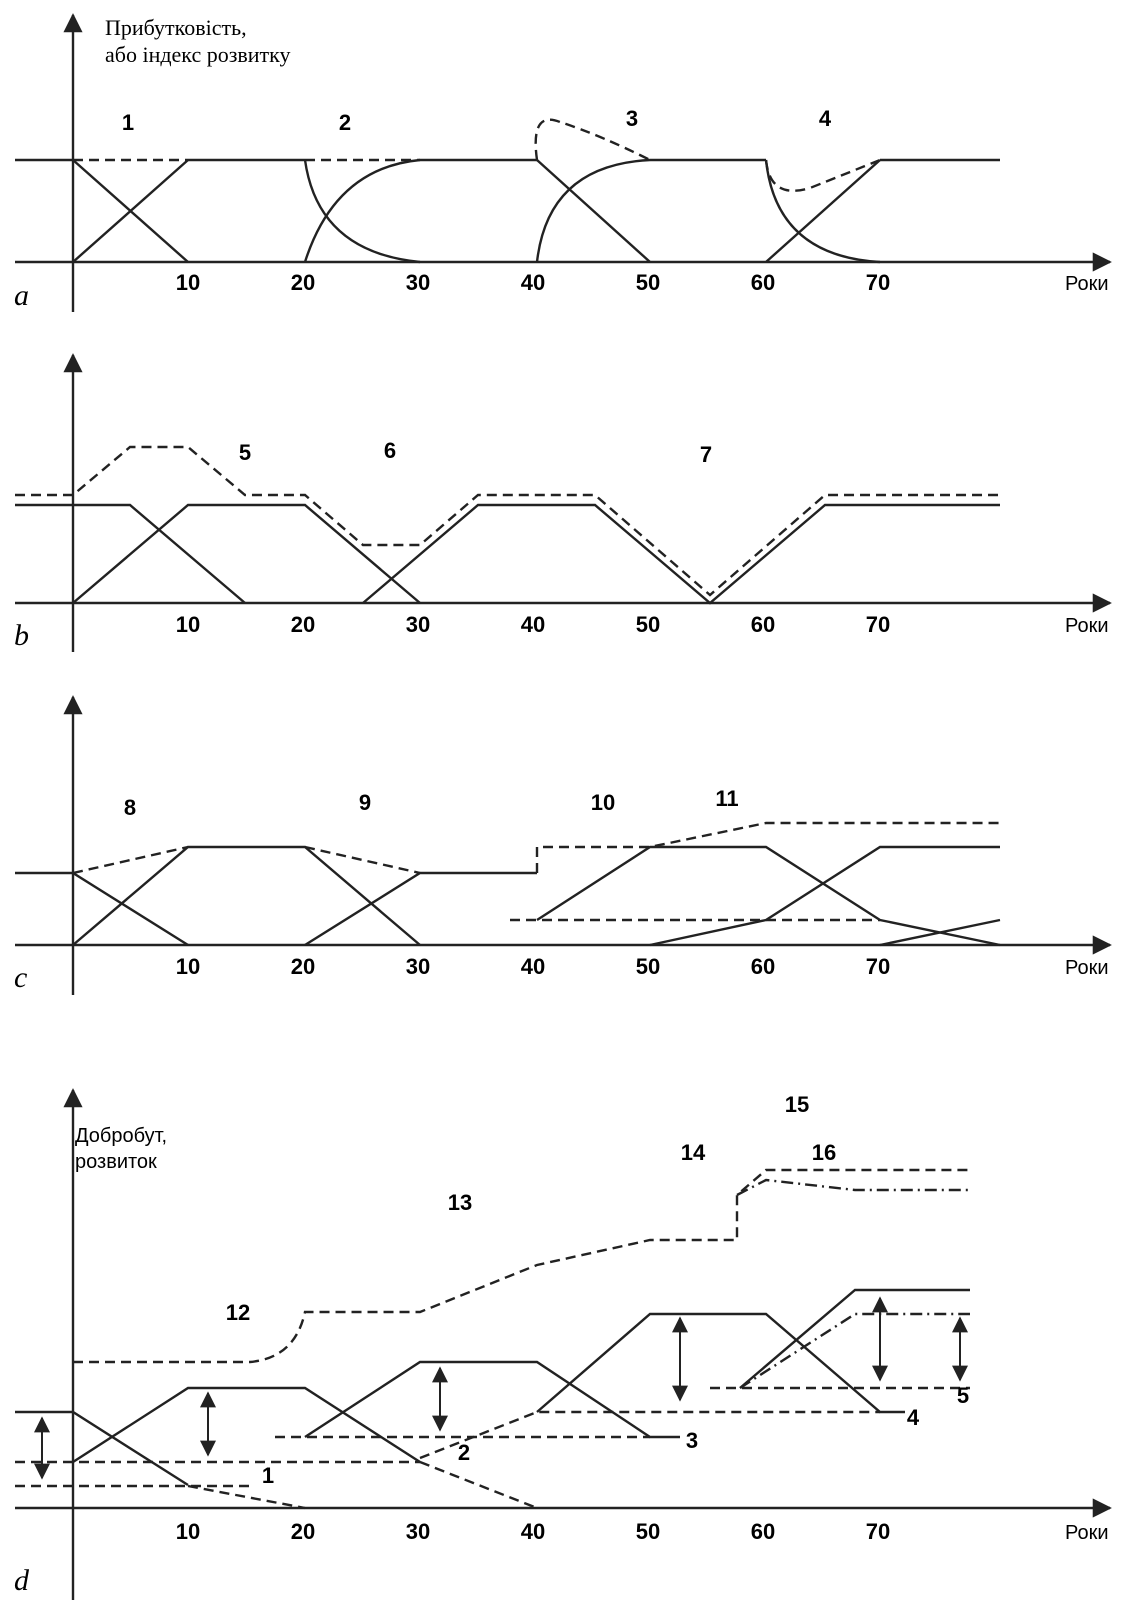 The image size is (1147, 1609). Describe the element at coordinates (20, 977) in the screenshot. I see `panel-letter: c` at that location.